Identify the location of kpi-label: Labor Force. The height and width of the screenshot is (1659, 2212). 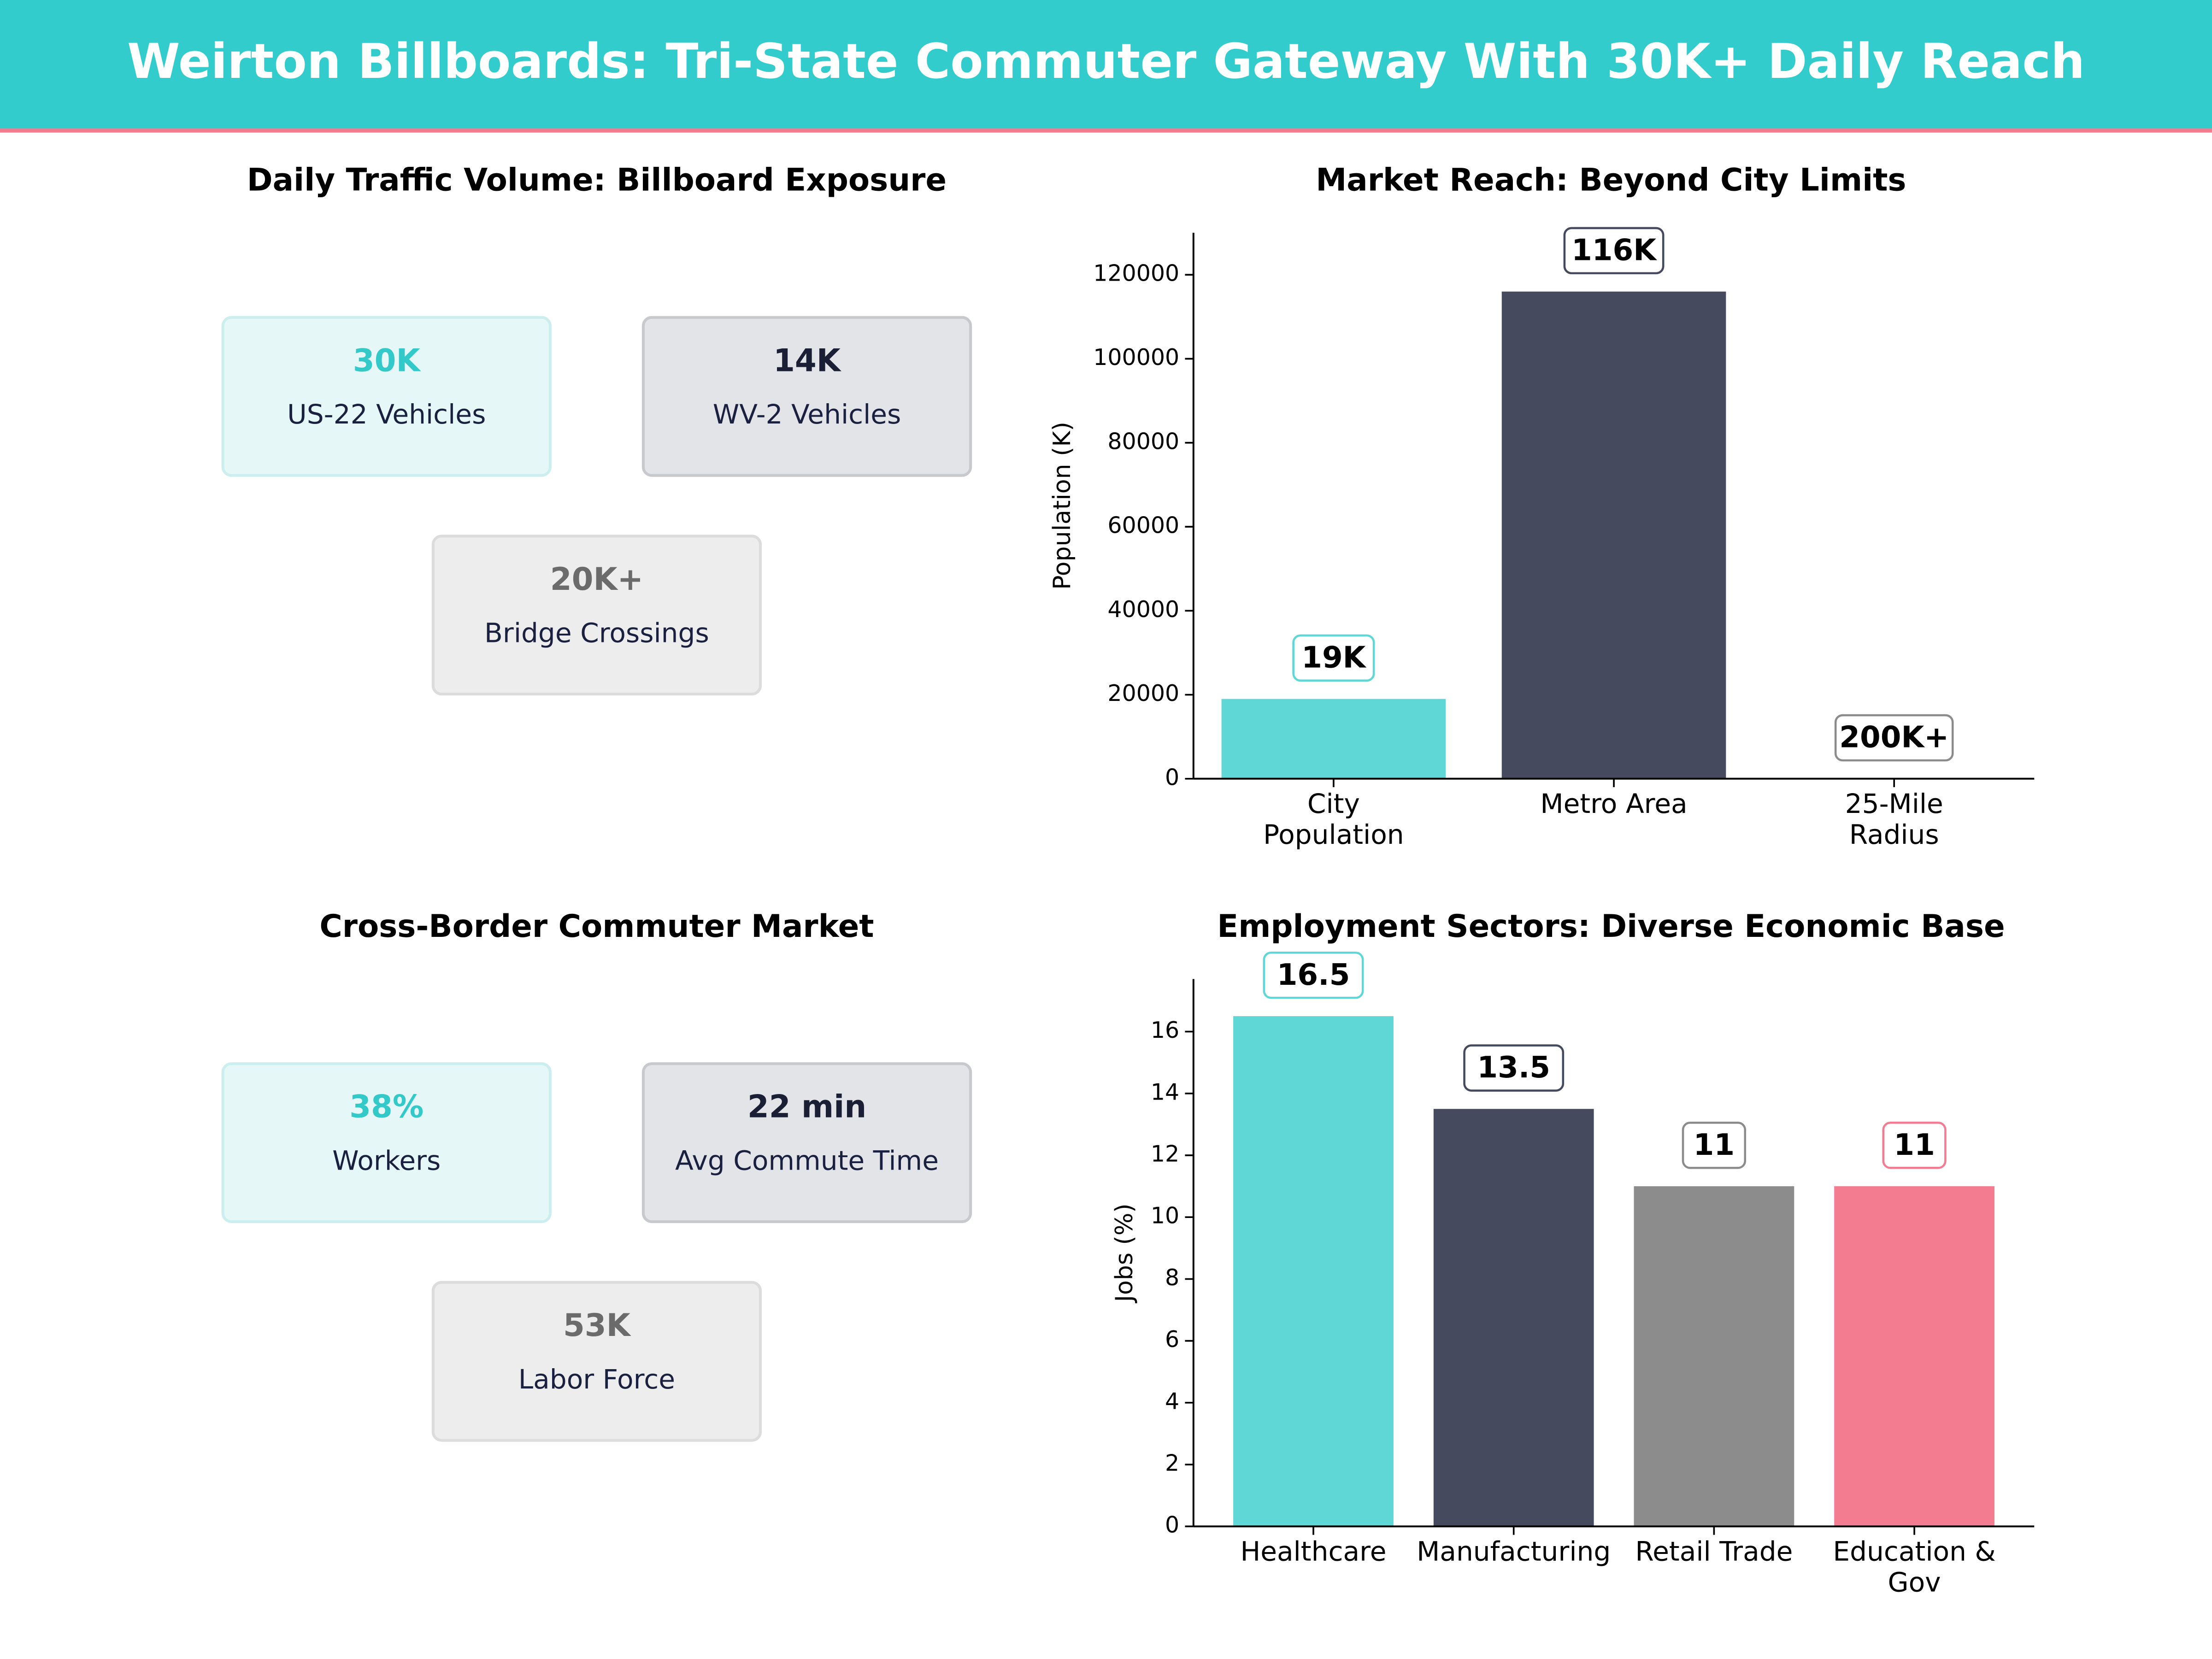
(596, 1379).